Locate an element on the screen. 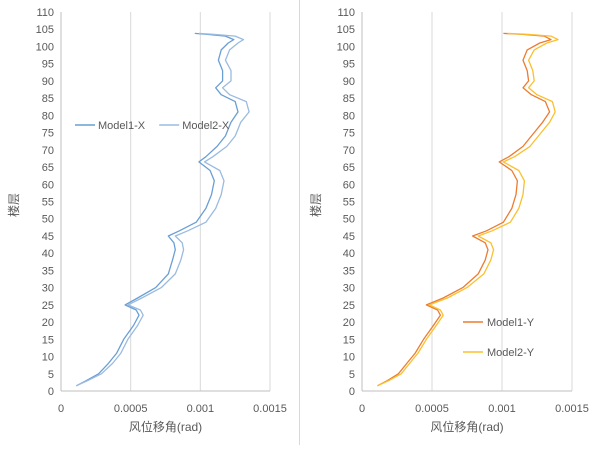 The image size is (600, 450). legend-label: Model2-X is located at coordinates (206, 126).